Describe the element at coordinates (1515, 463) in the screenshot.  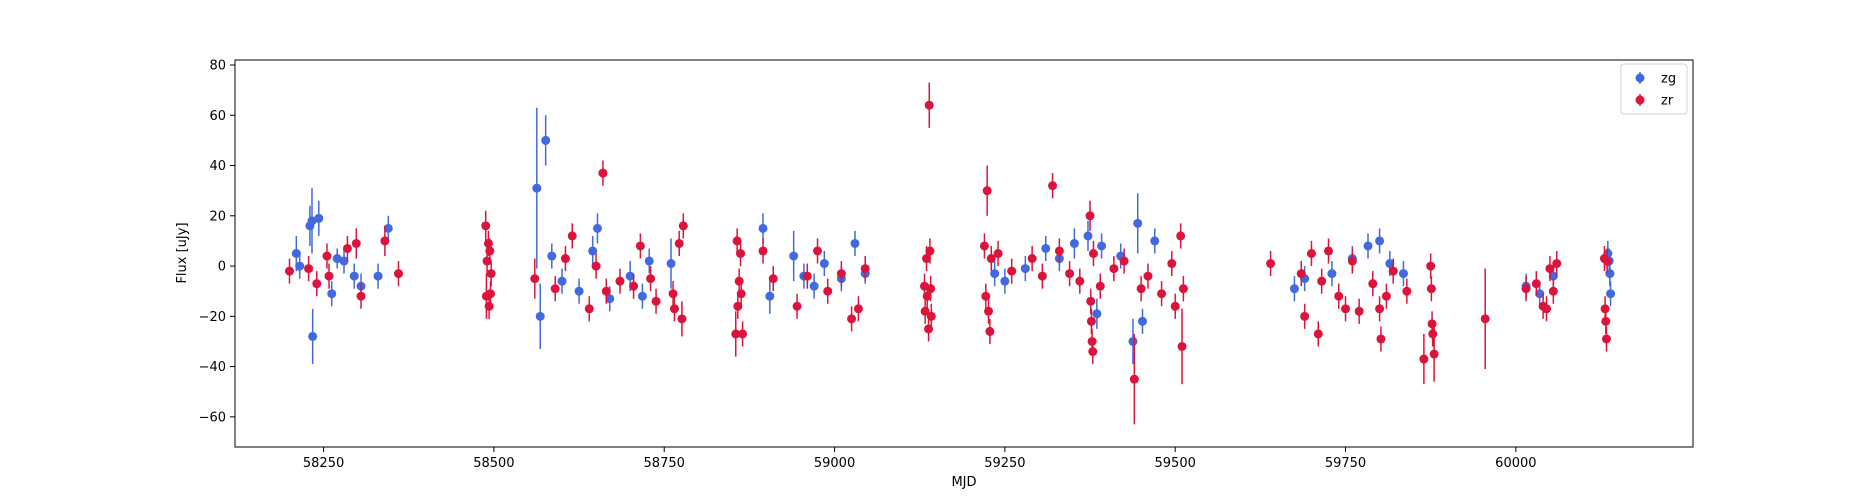
I see `x-tick-label: 60000` at that location.